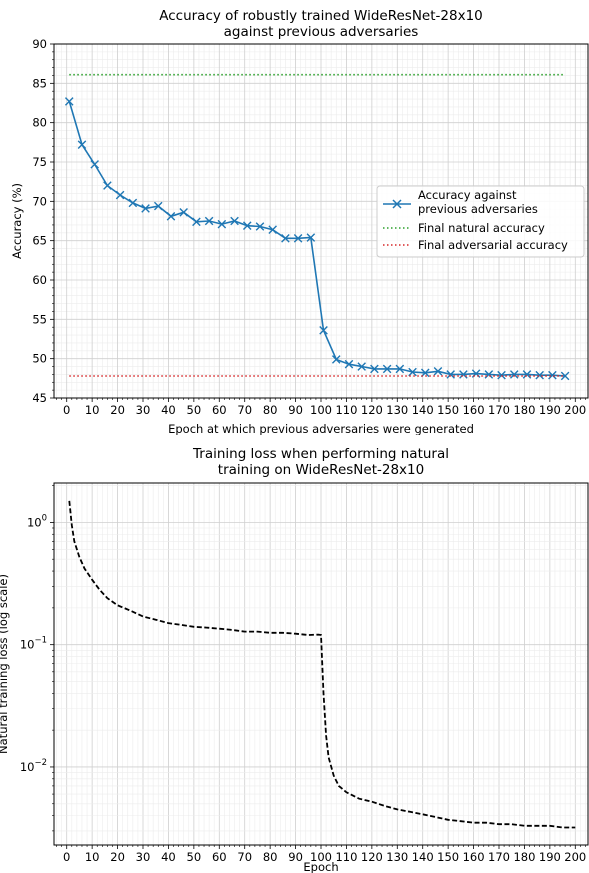 This screenshot has height=873, width=589. What do you see at coordinates (33, 644) in the screenshot?
I see `y-tick-label: 10−1` at bounding box center [33, 644].